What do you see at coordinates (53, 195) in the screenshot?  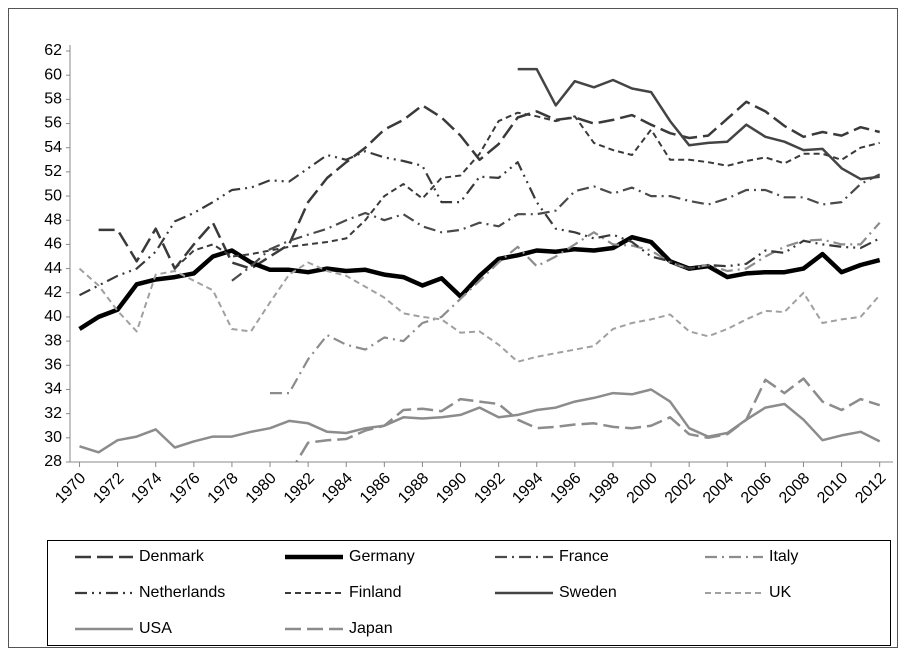 I see `y-tick-label: 50` at bounding box center [53, 195].